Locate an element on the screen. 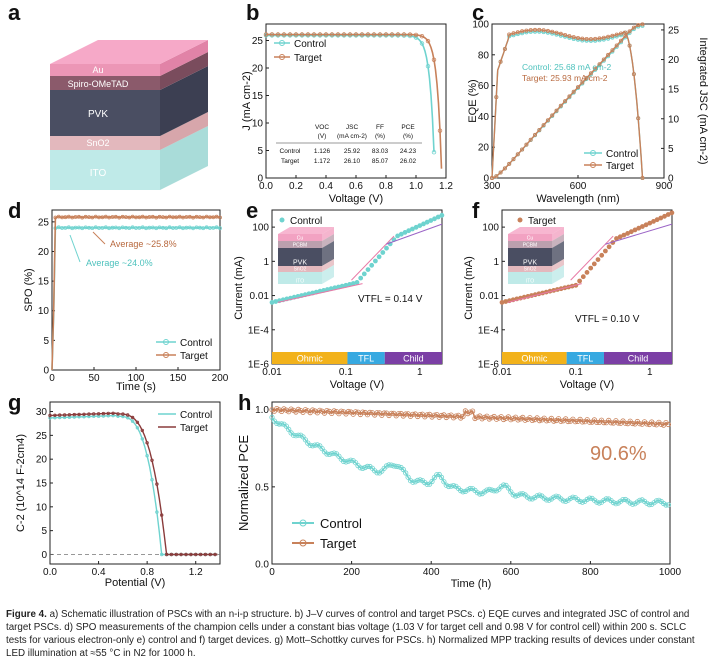  regime-segment-ohmic is located at coordinates (534, 358).